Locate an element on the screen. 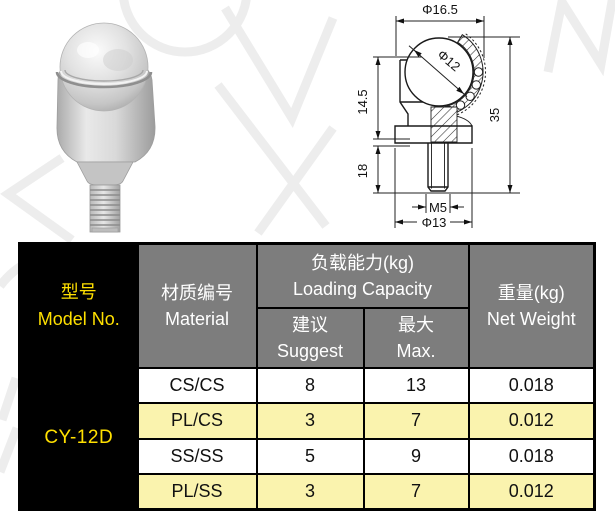 This screenshot has width=615, height=527. dim-body-height-label: 14.5 is located at coordinates (362, 101).